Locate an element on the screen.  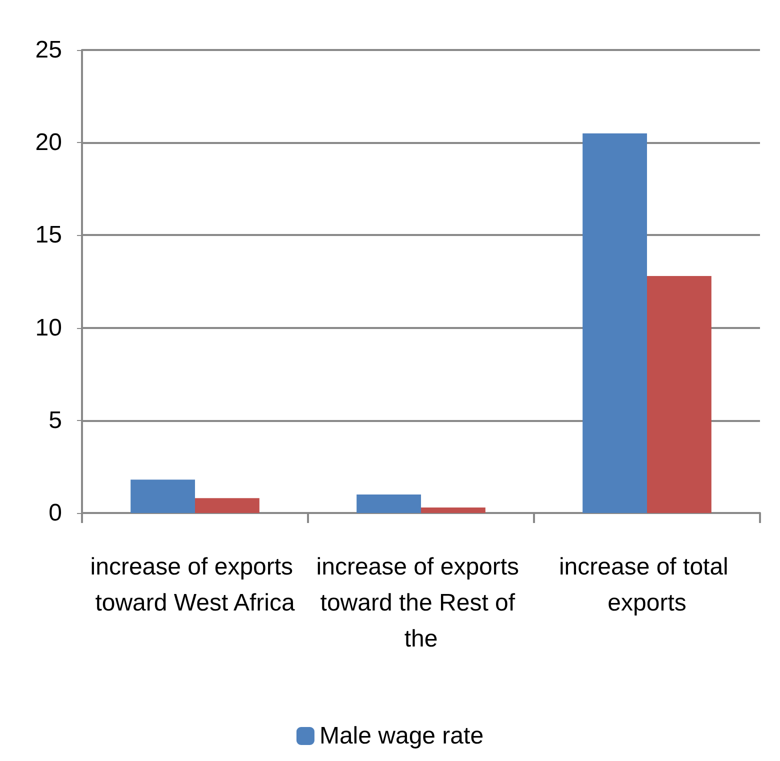
x-tick-label: increase of exports toward West Africa is located at coordinates (195, 585).